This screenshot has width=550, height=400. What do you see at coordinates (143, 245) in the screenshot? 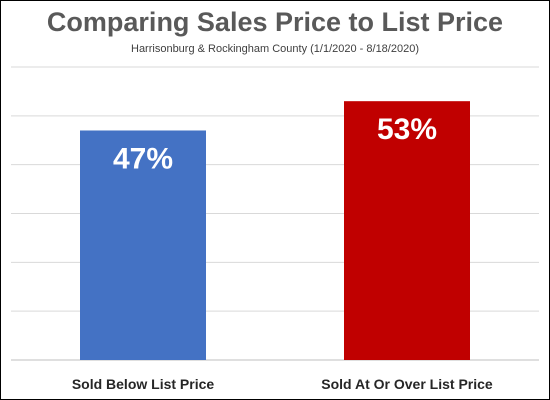
I see `bar-sold-below-list` at bounding box center [143, 245].